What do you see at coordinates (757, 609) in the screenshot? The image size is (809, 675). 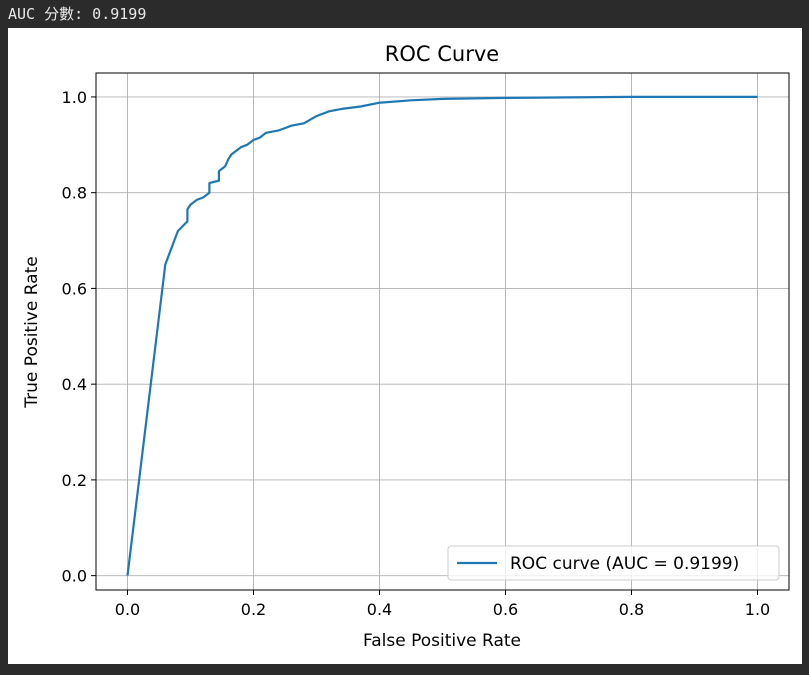 I see `x-tick-label: 1.0` at bounding box center [757, 609].